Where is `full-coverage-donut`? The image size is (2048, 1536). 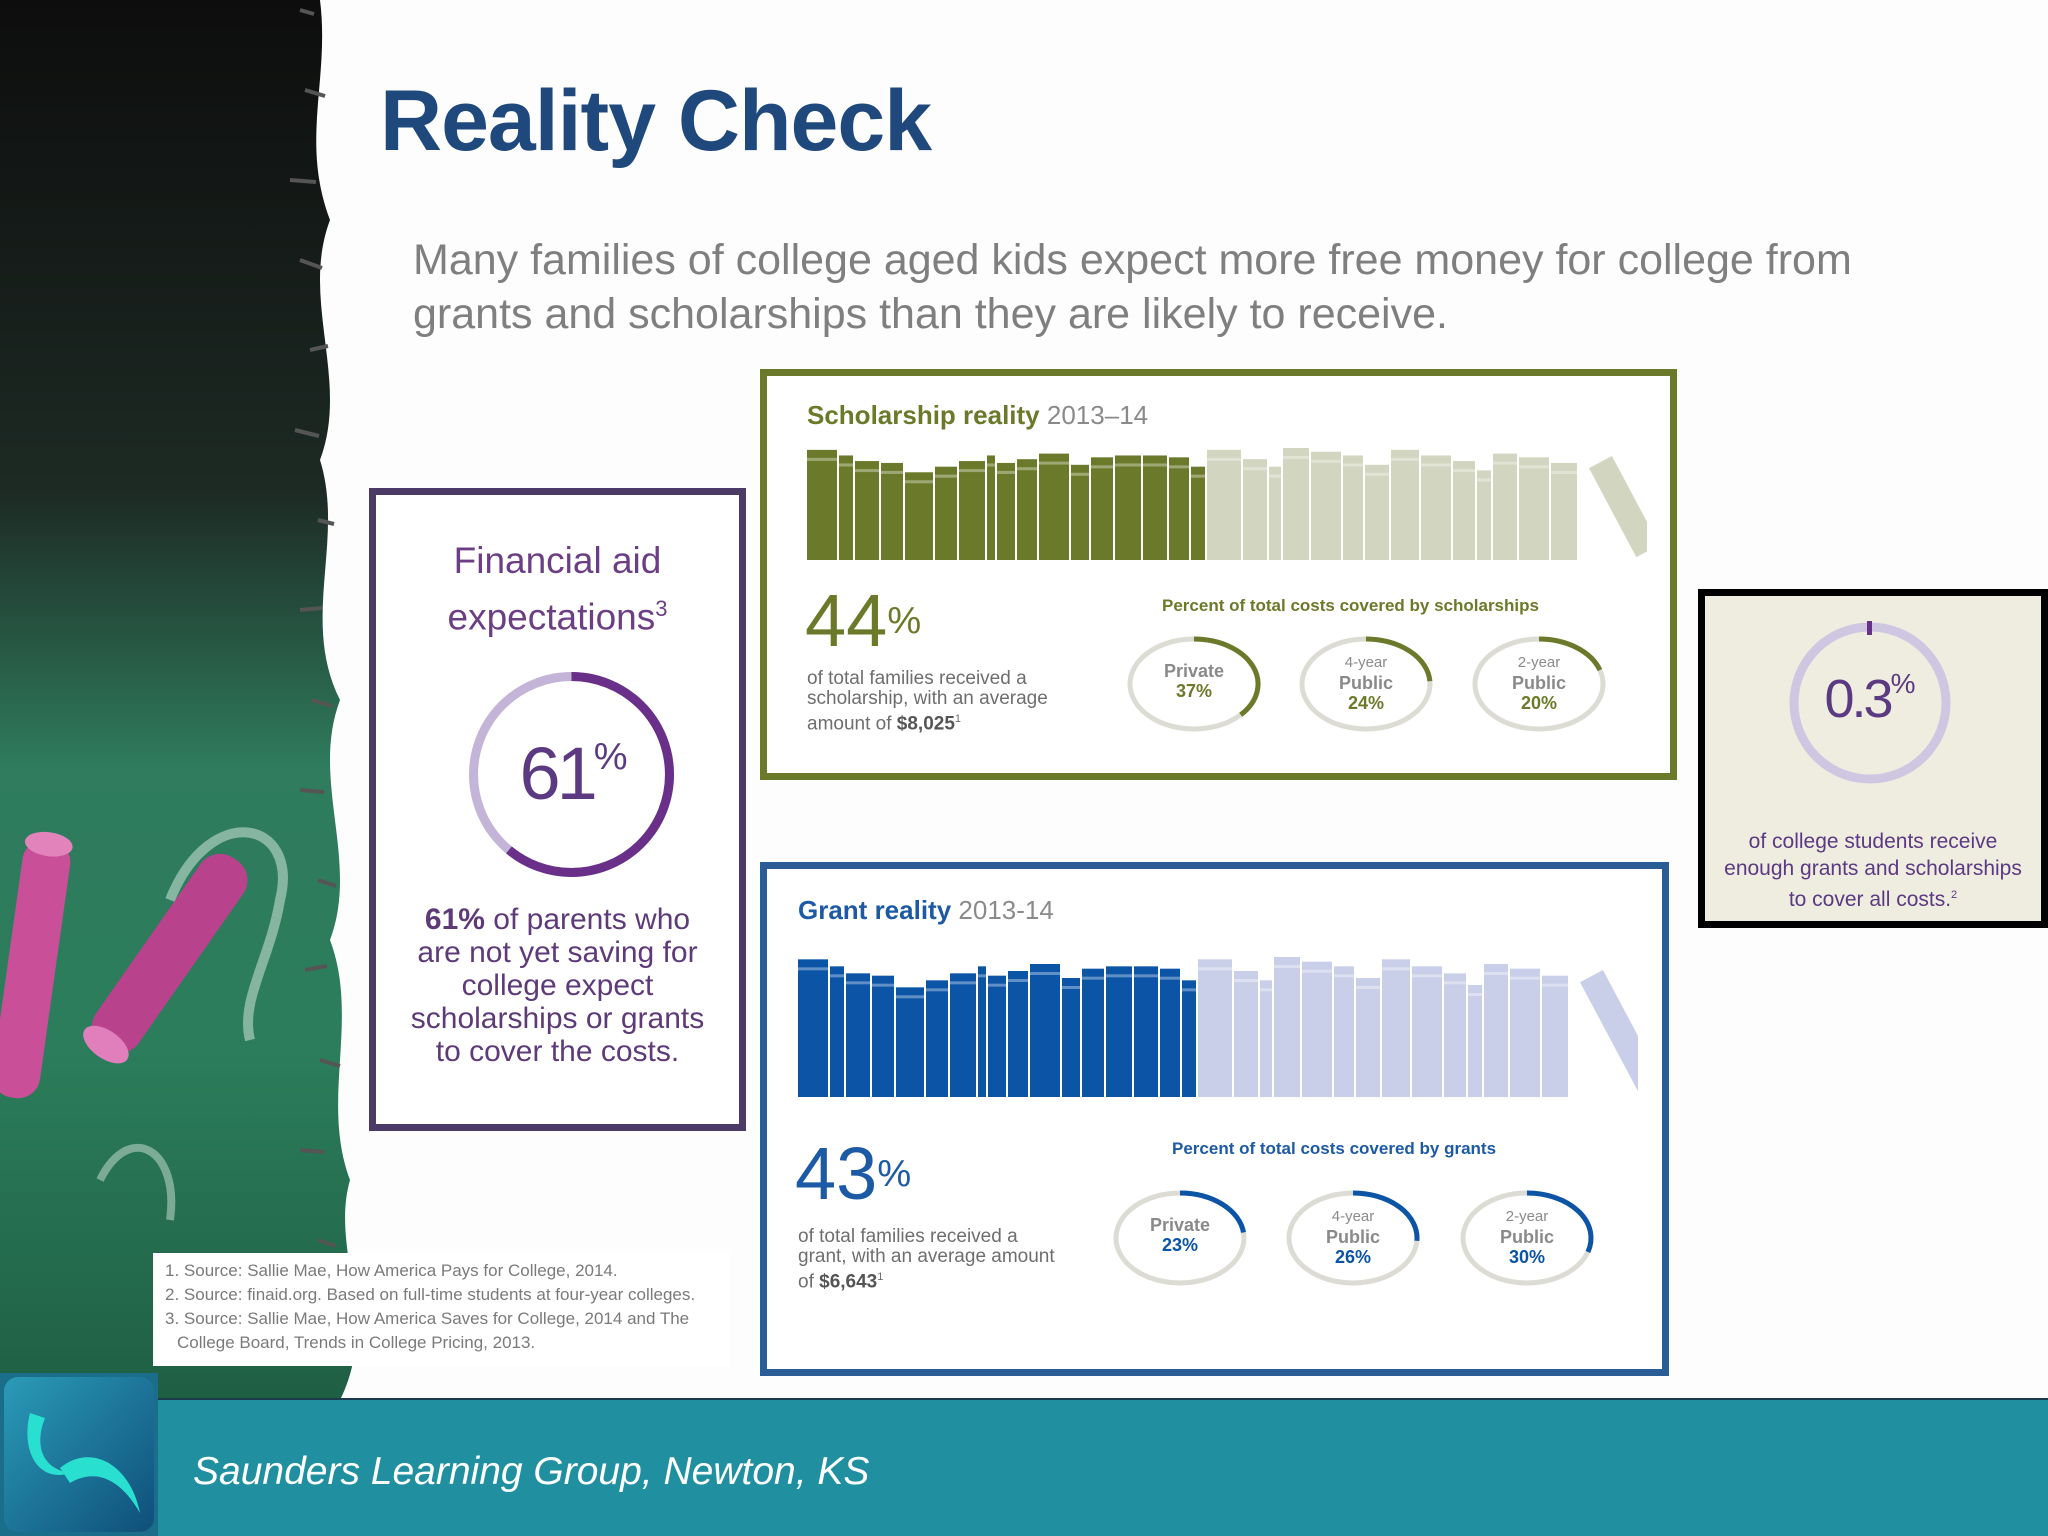 full-coverage-donut is located at coordinates (1870, 702).